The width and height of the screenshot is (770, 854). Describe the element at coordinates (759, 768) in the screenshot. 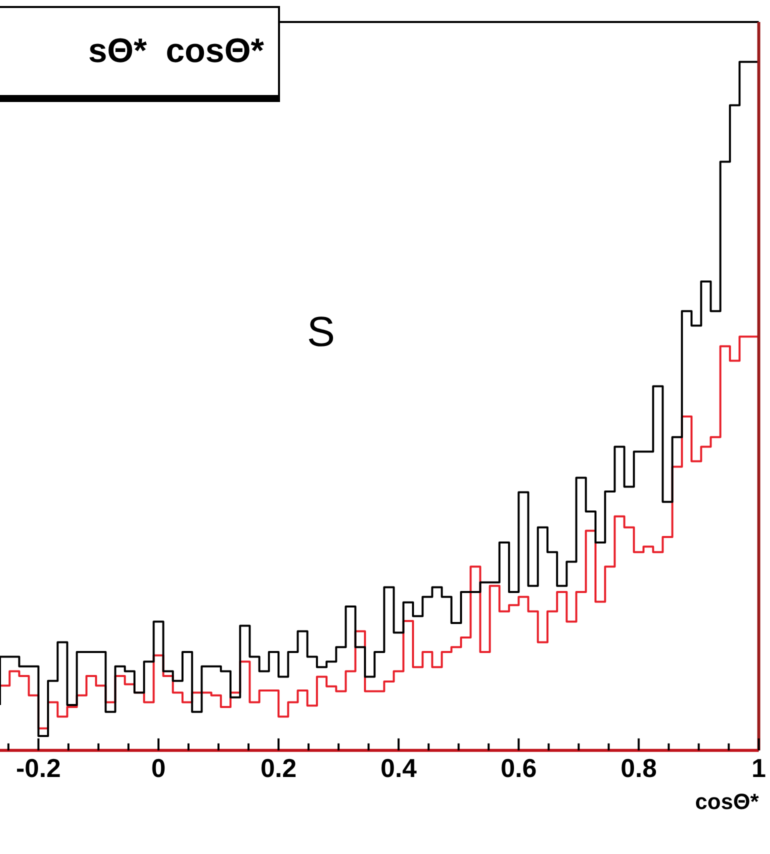

I see `x-tick-label: 1` at that location.